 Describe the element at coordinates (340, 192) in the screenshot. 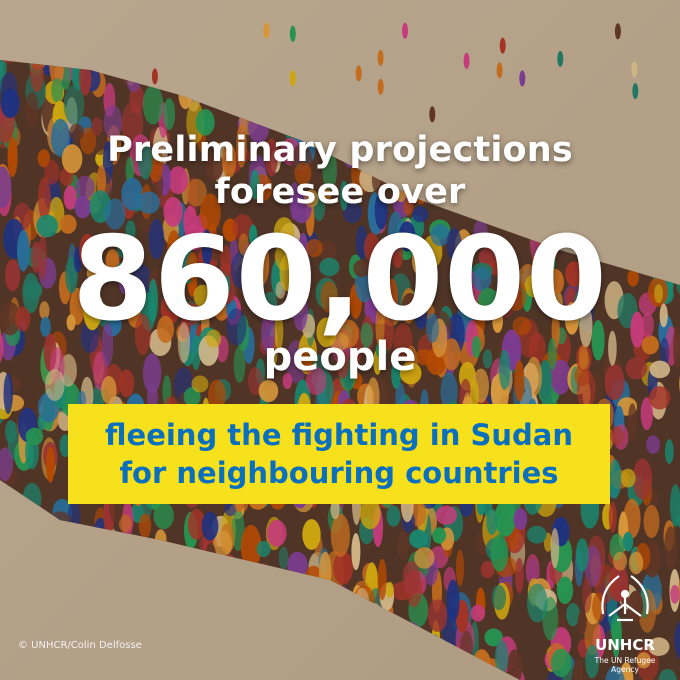

I see `headline-line: foresee over` at that location.